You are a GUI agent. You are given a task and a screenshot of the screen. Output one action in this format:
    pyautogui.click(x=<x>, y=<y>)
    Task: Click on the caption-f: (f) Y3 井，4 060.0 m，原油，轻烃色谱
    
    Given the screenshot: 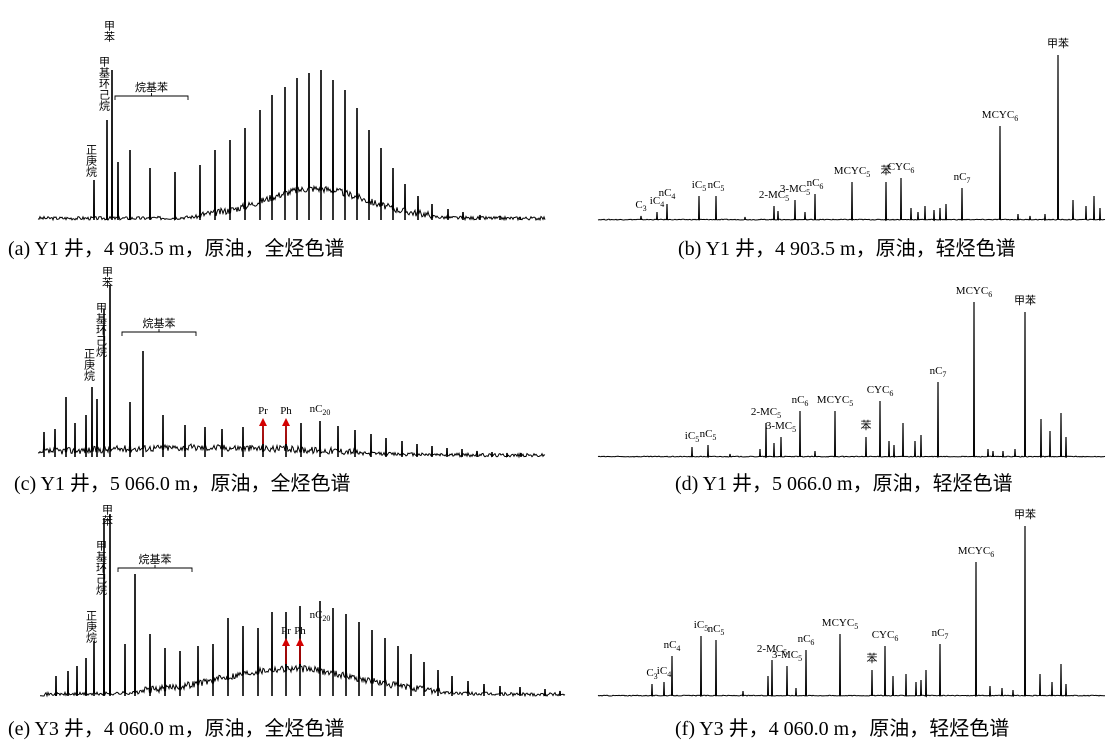 What is the action you would take?
    pyautogui.click(x=842, y=729)
    